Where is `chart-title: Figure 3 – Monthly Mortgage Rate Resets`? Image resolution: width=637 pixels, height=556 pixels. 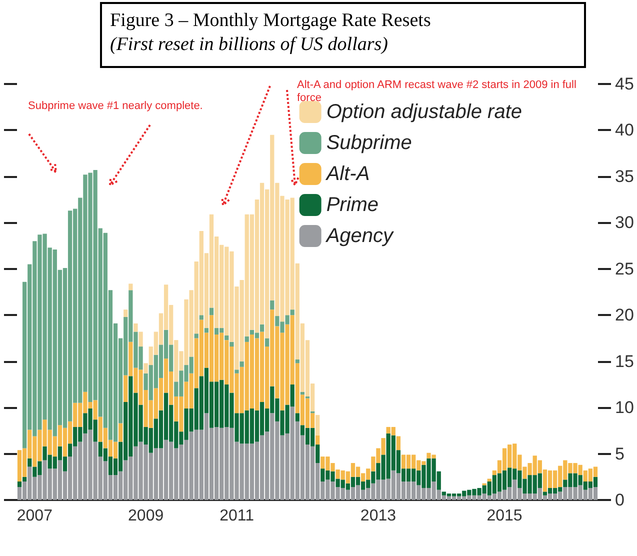
chart-title: Figure 3 – Monthly Mortgage Rate Resets is located at coordinates (271, 21).